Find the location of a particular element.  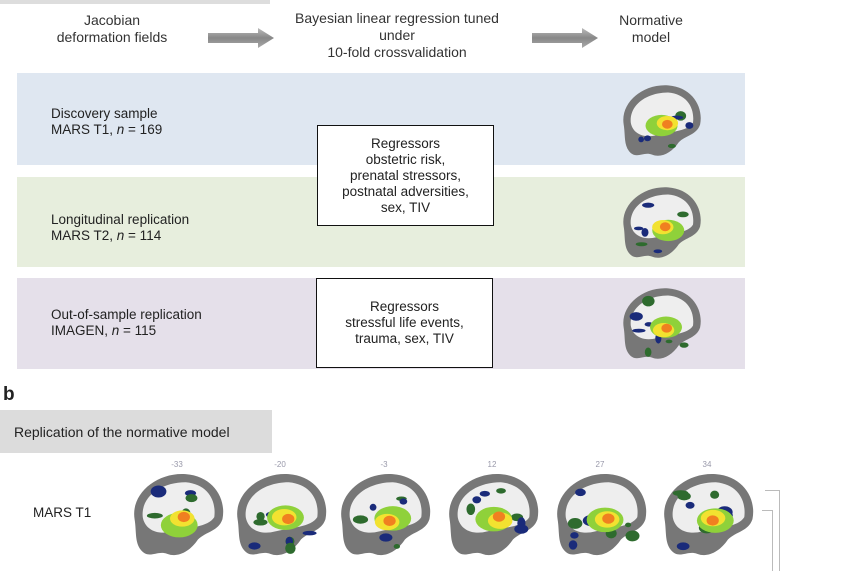

row-label: MARS T1 is located at coordinates (62, 512).